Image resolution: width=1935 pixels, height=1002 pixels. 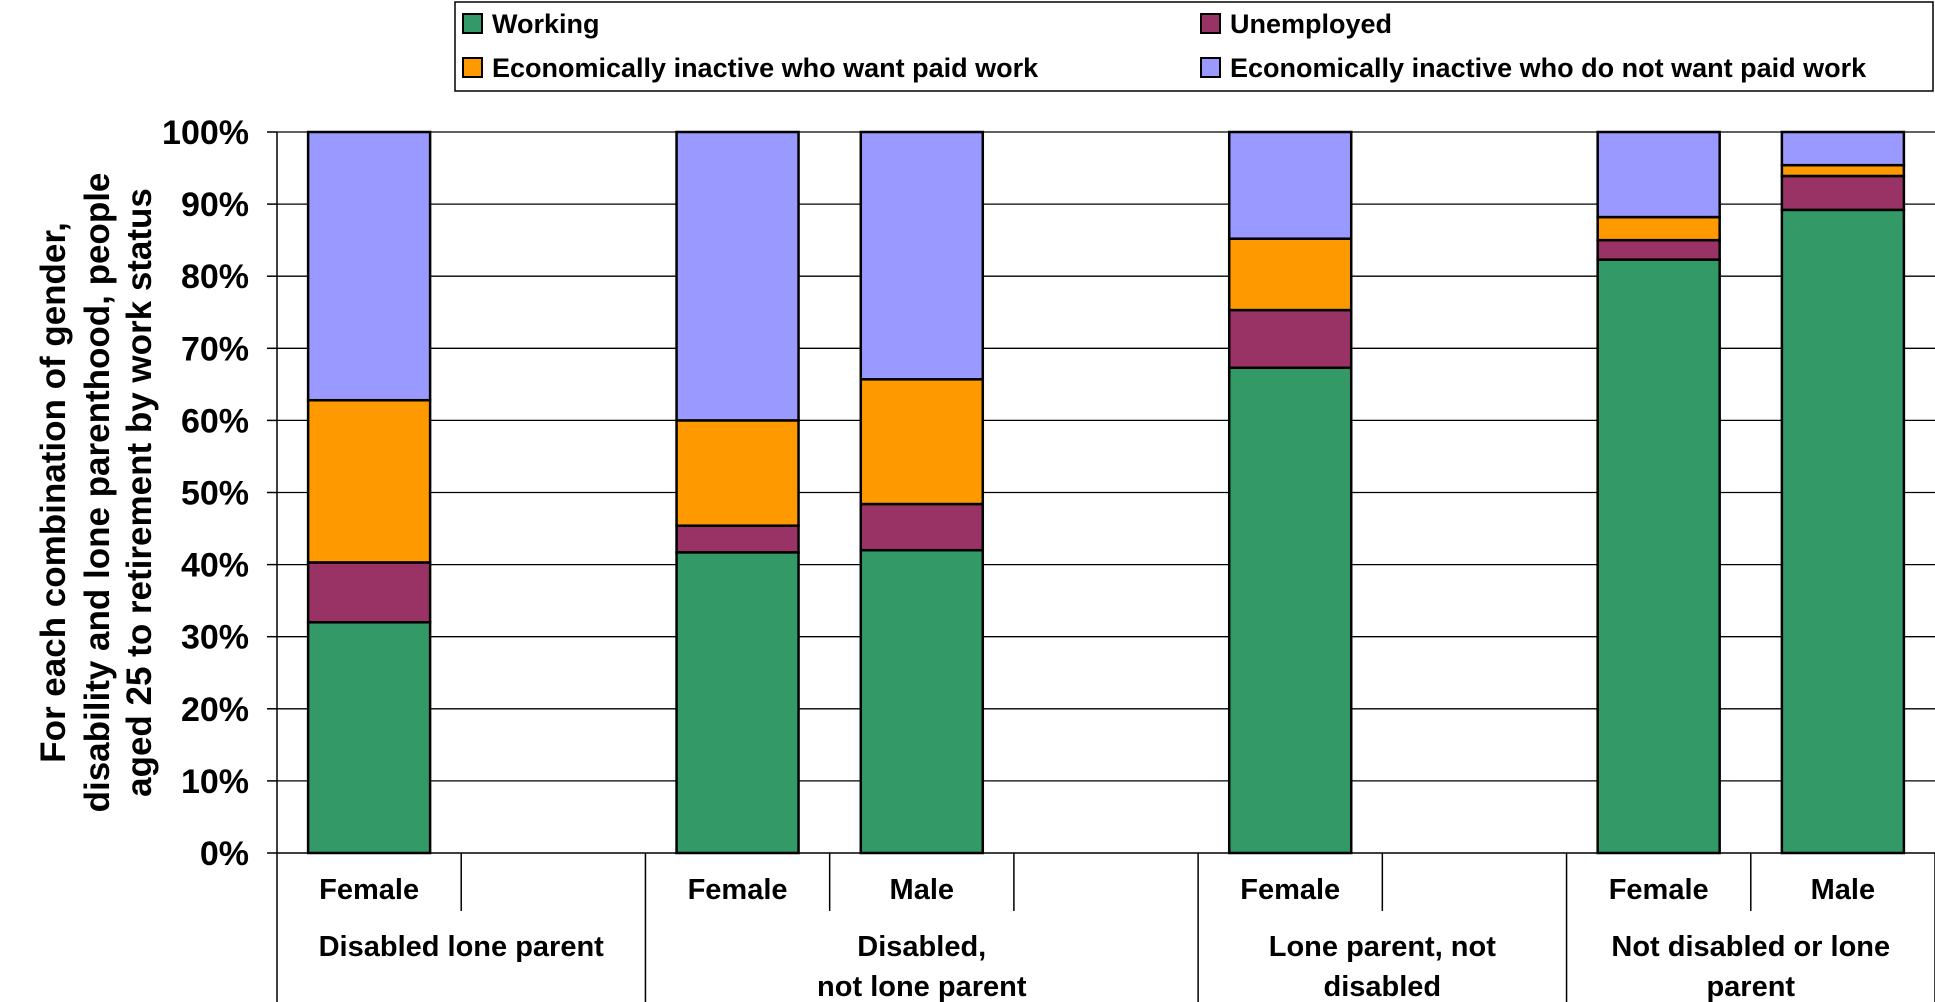 What do you see at coordinates (1750, 947) in the screenshot?
I see `x-group-label: Not disabled or lone` at bounding box center [1750, 947].